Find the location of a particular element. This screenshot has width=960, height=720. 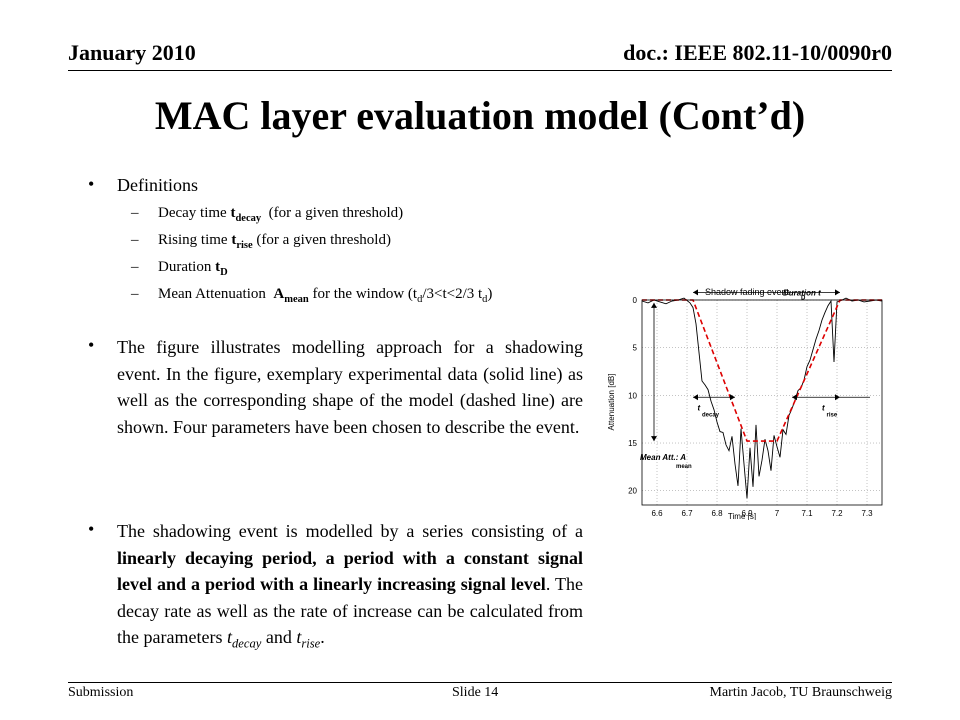

rise-subscript: rise is located at coordinates (832, 415).